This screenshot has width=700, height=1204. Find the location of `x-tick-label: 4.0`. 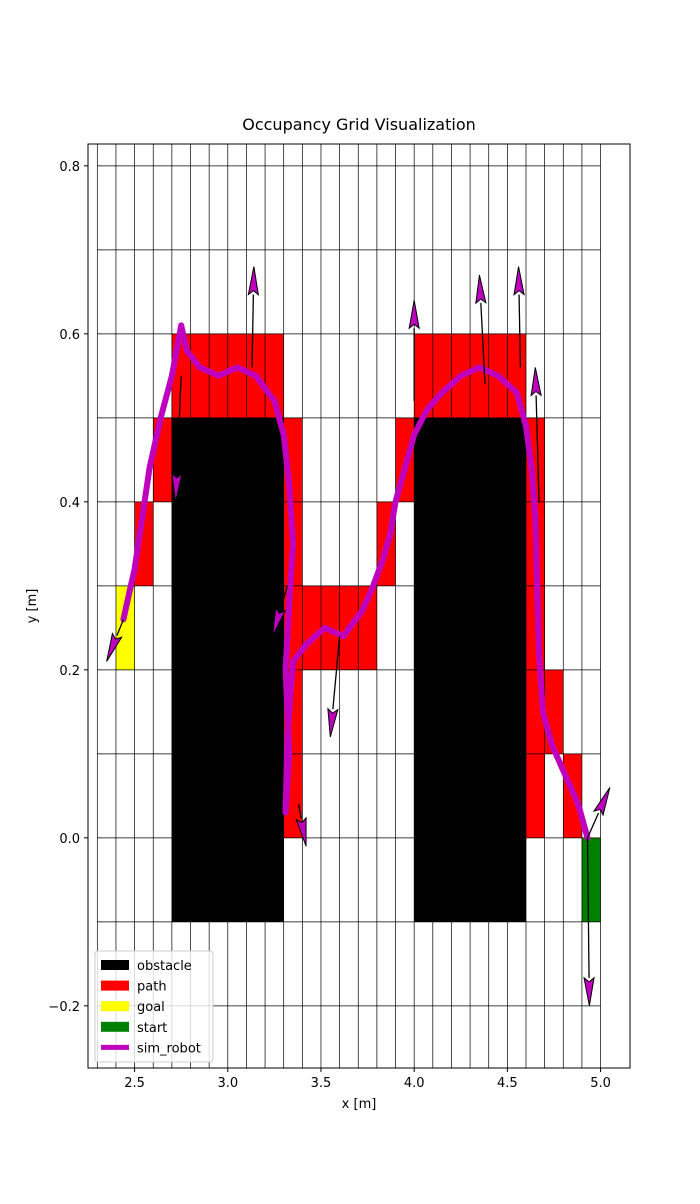

x-tick-label: 4.0 is located at coordinates (414, 1083).